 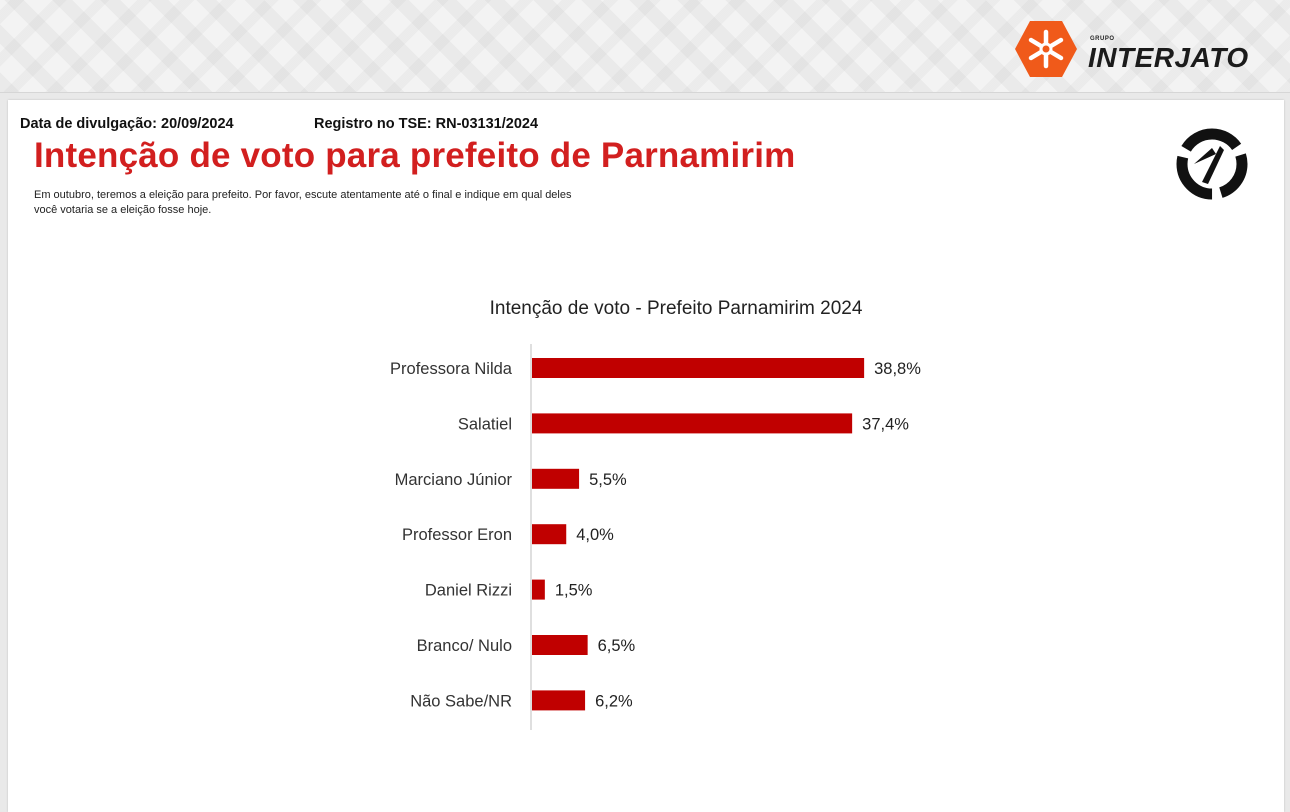 I want to click on release-date: Data de divulgação: 20/09/2024, so click(x=127, y=124).